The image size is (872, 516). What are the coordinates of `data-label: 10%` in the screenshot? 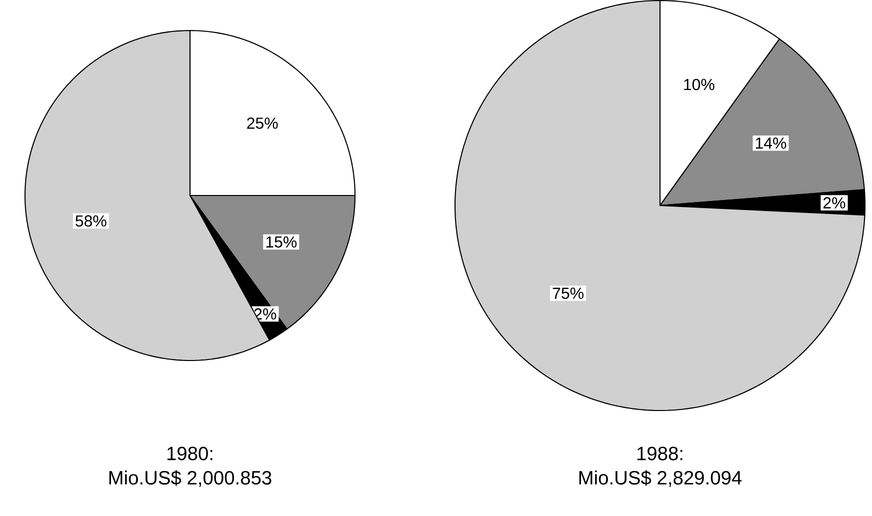 It's located at (699, 84).